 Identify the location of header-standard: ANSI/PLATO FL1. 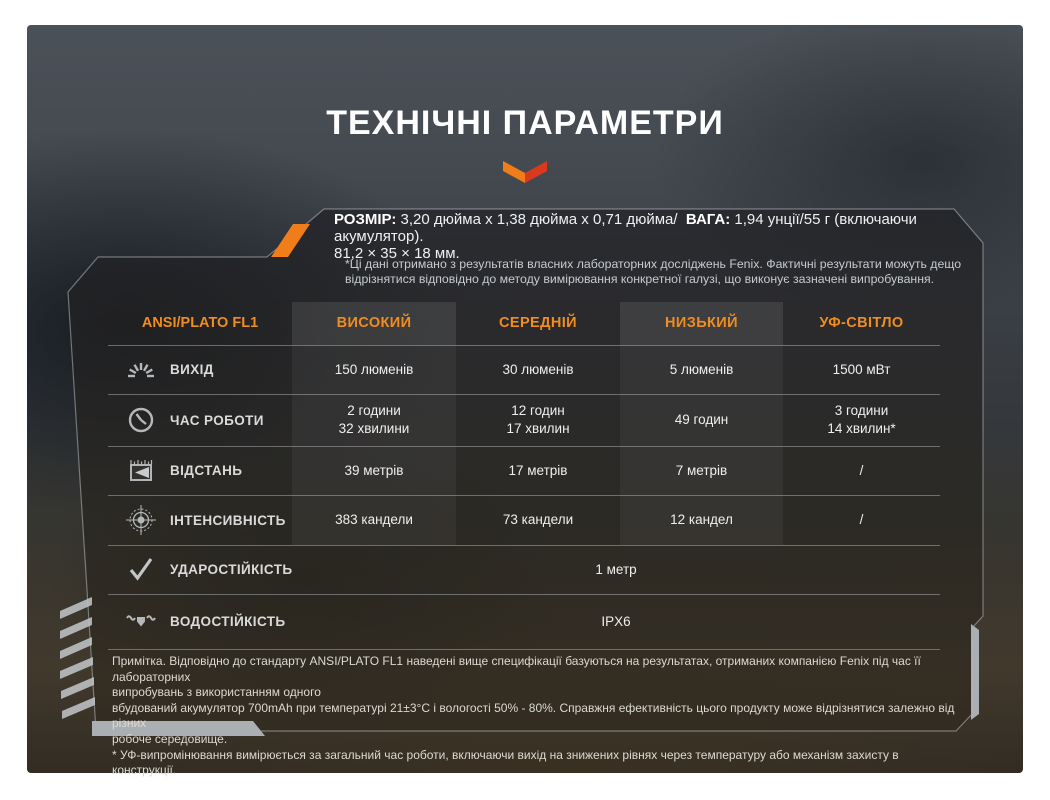
(200, 322).